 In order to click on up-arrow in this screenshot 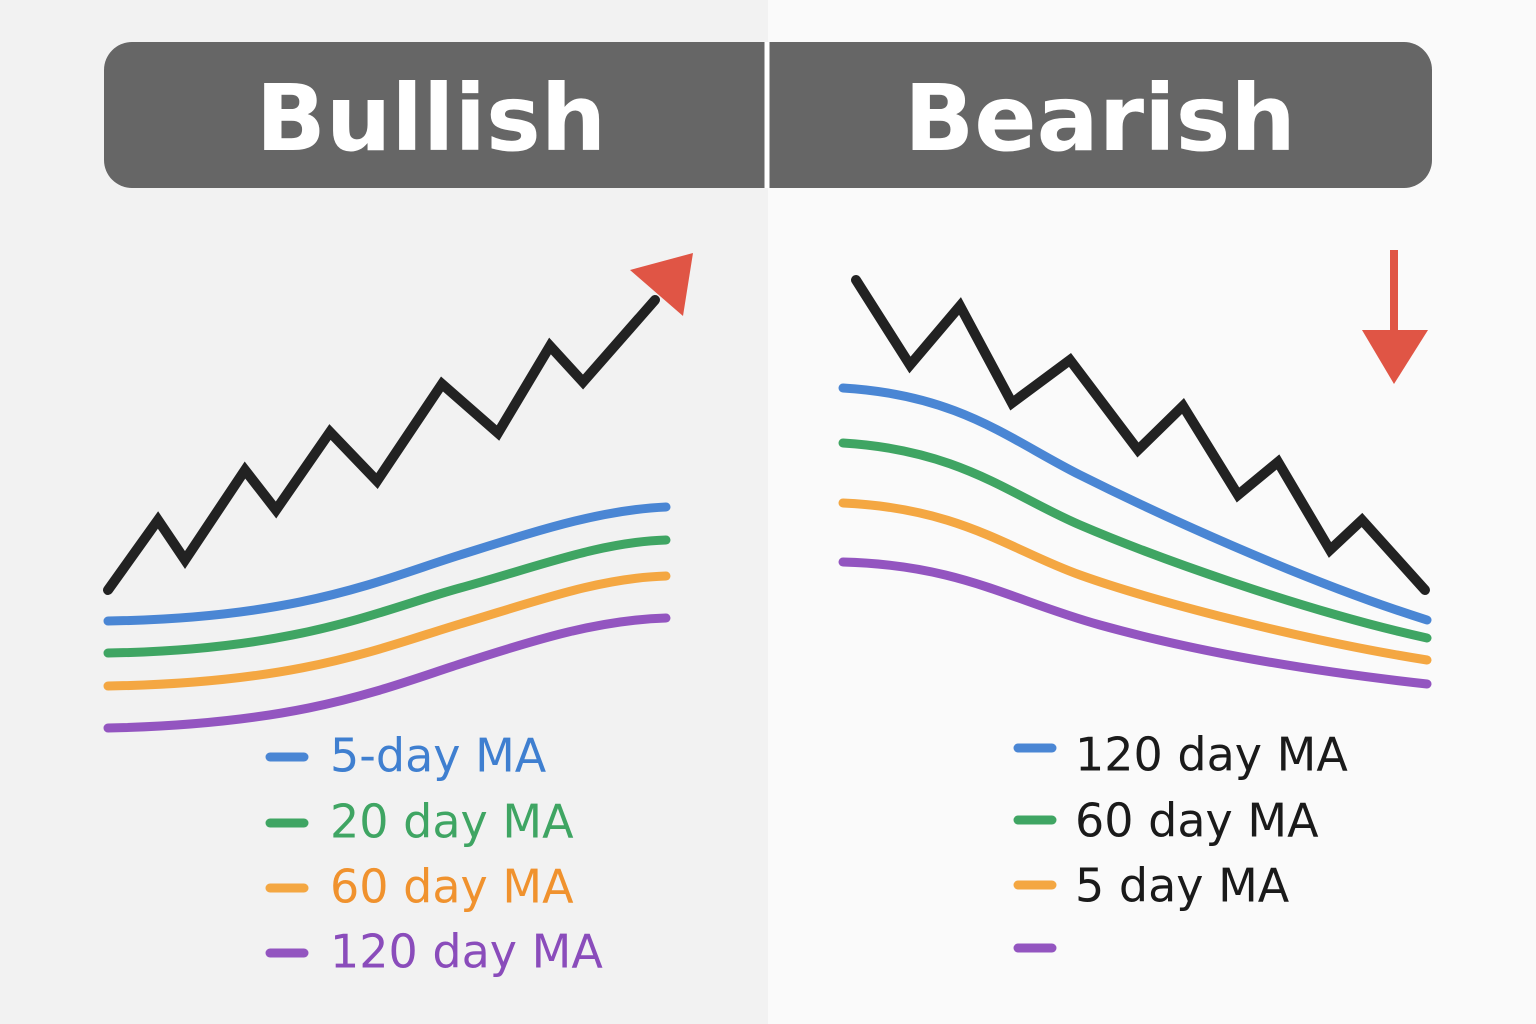, I will do `click(661, 284)`.